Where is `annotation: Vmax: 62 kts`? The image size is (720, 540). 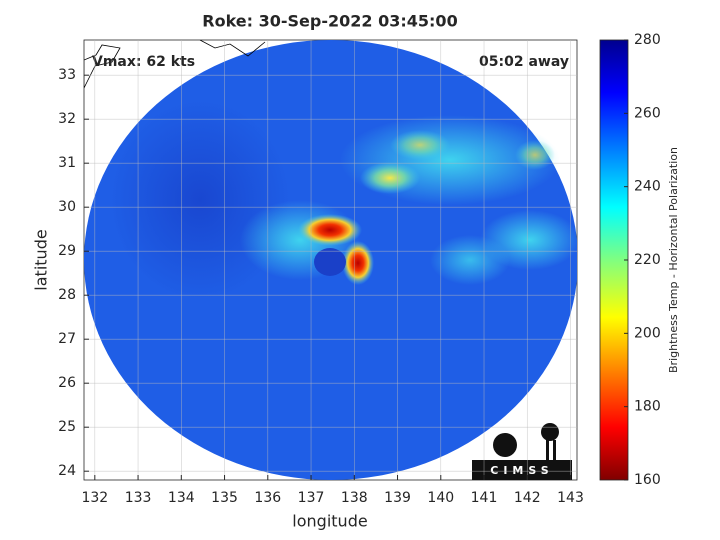
annotation: Vmax: 62 kts is located at coordinates (143, 62).